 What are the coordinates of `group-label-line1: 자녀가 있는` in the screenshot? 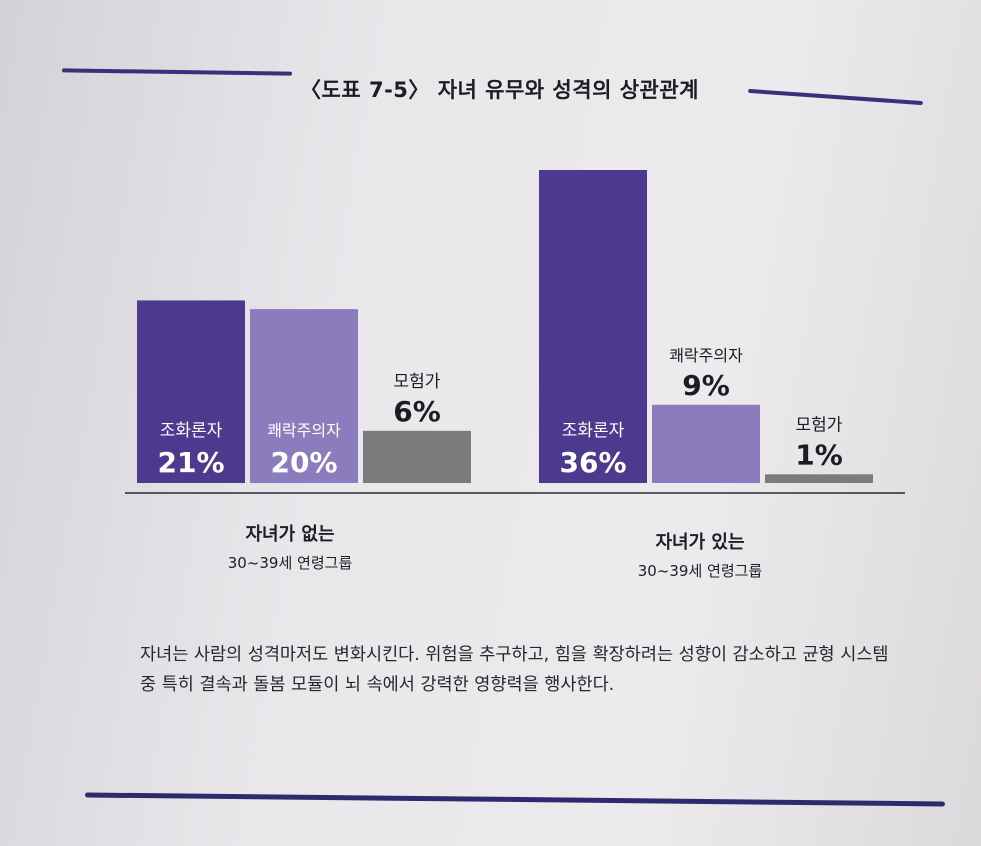 It's located at (700, 542).